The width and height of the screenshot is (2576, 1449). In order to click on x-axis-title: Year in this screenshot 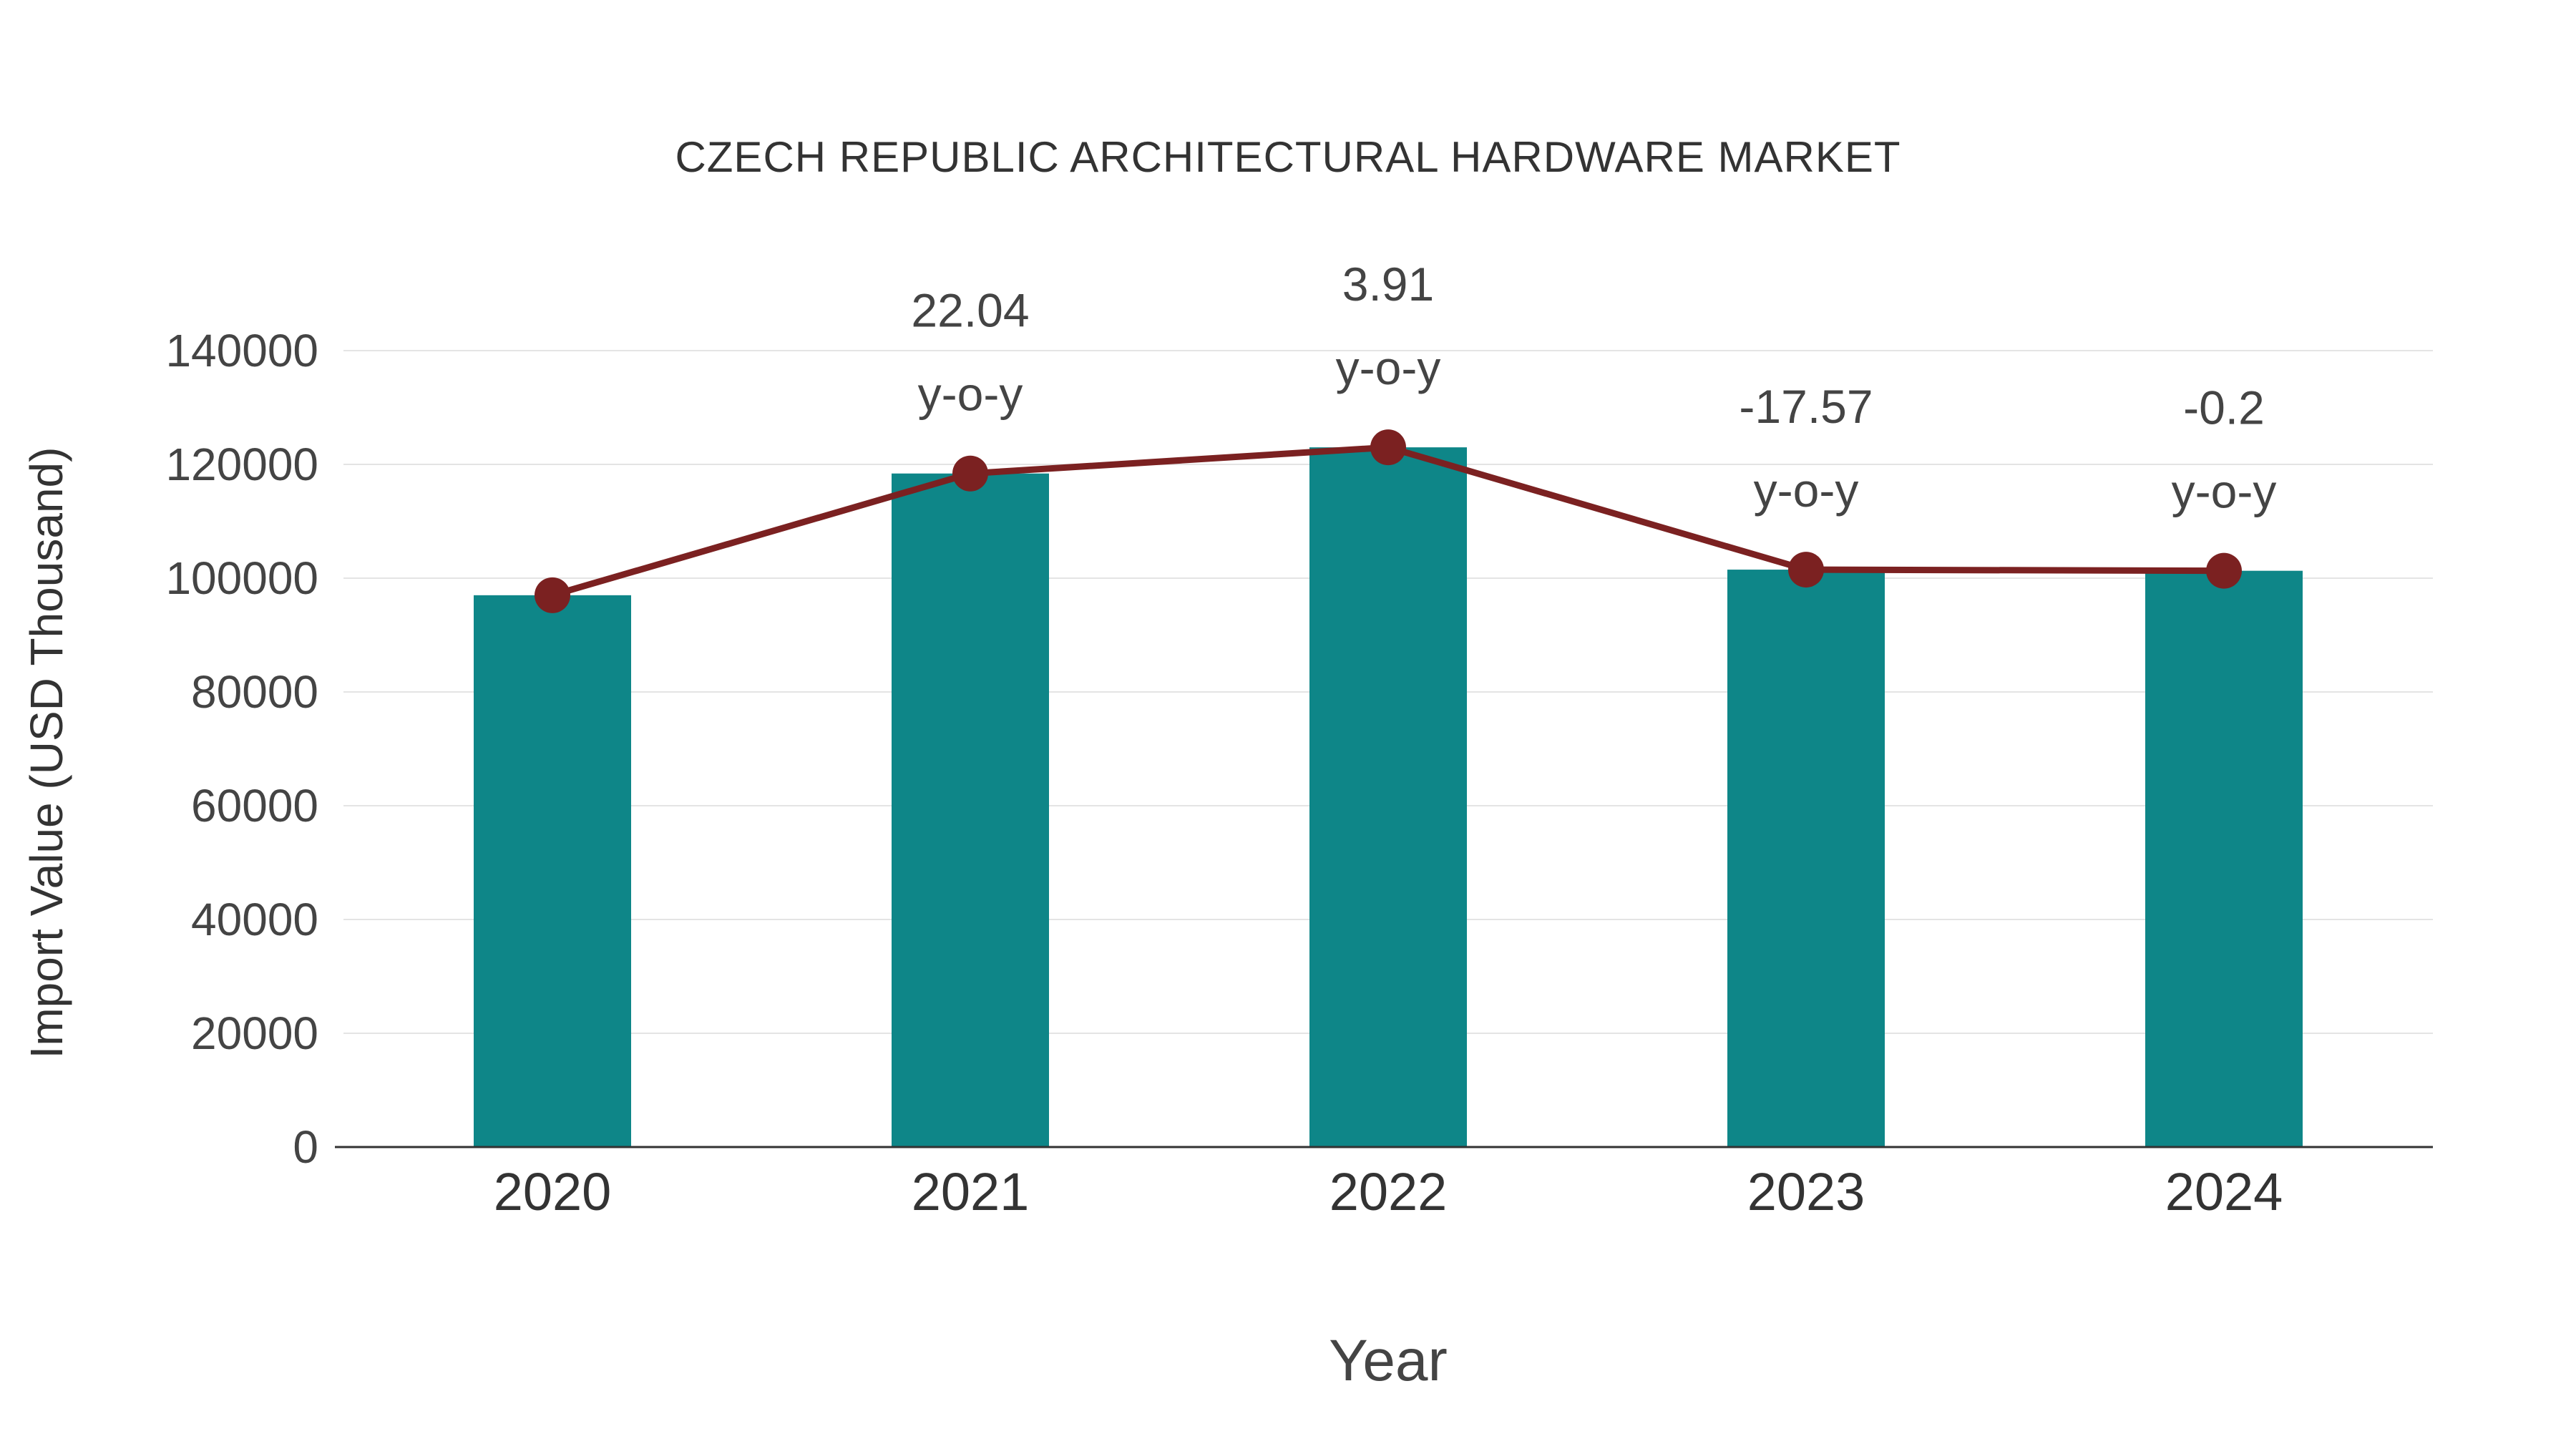, I will do `click(1388, 1360)`.